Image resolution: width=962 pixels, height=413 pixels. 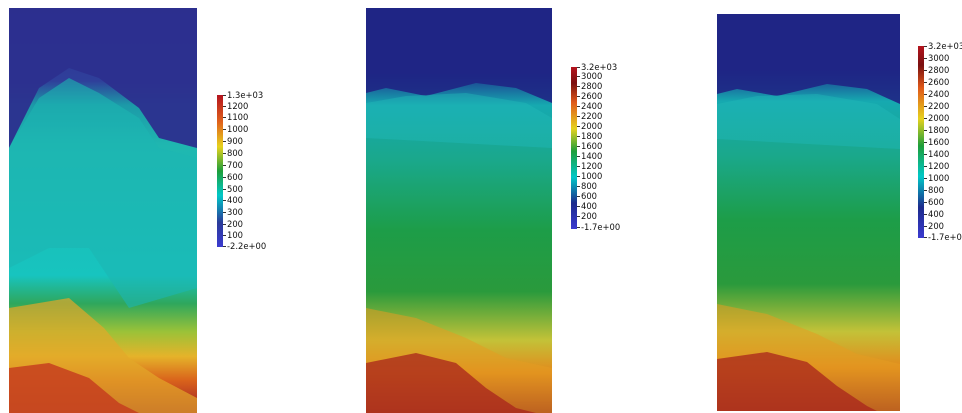 I want to click on colorbar-tick: 500, so click(x=235, y=189).